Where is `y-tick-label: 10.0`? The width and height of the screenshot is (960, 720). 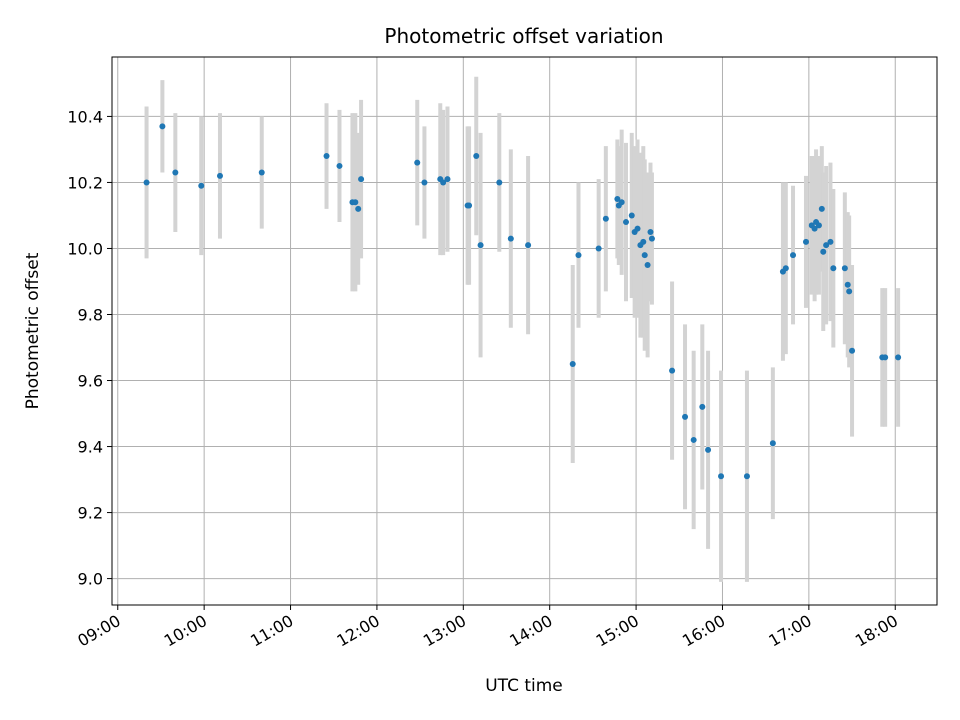
y-tick-label: 10.0 is located at coordinates (85, 248).